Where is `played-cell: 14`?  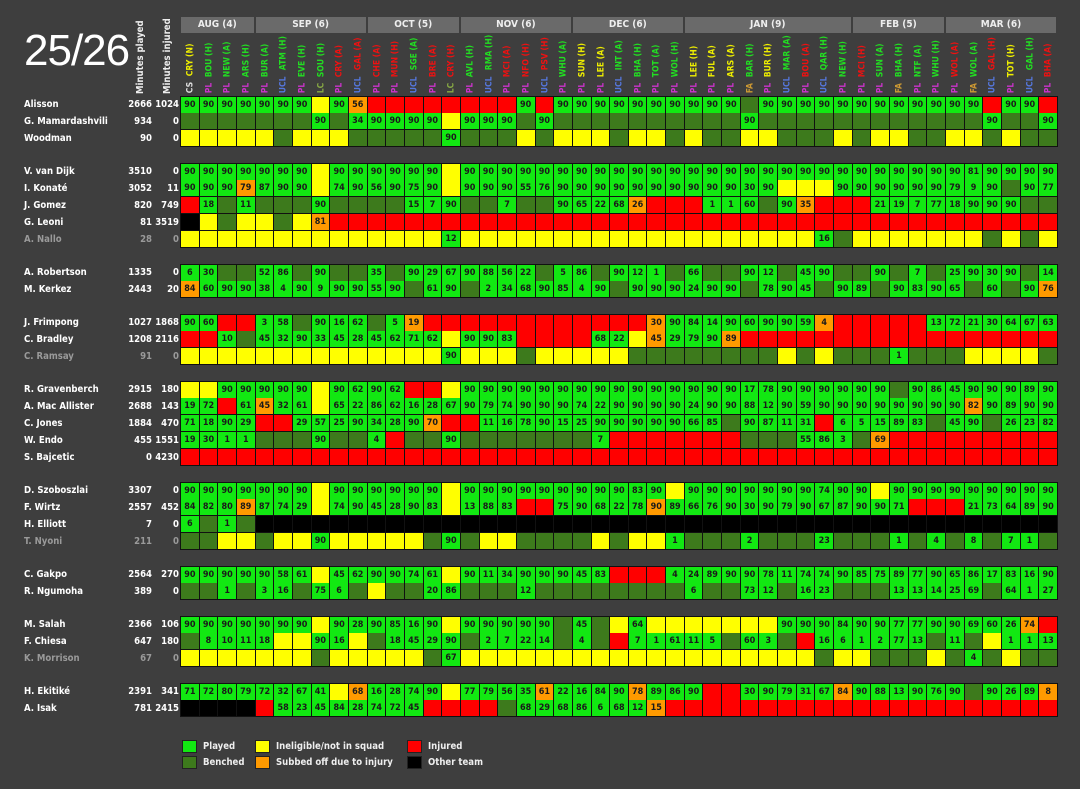
played-cell: 14 is located at coordinates (712, 323).